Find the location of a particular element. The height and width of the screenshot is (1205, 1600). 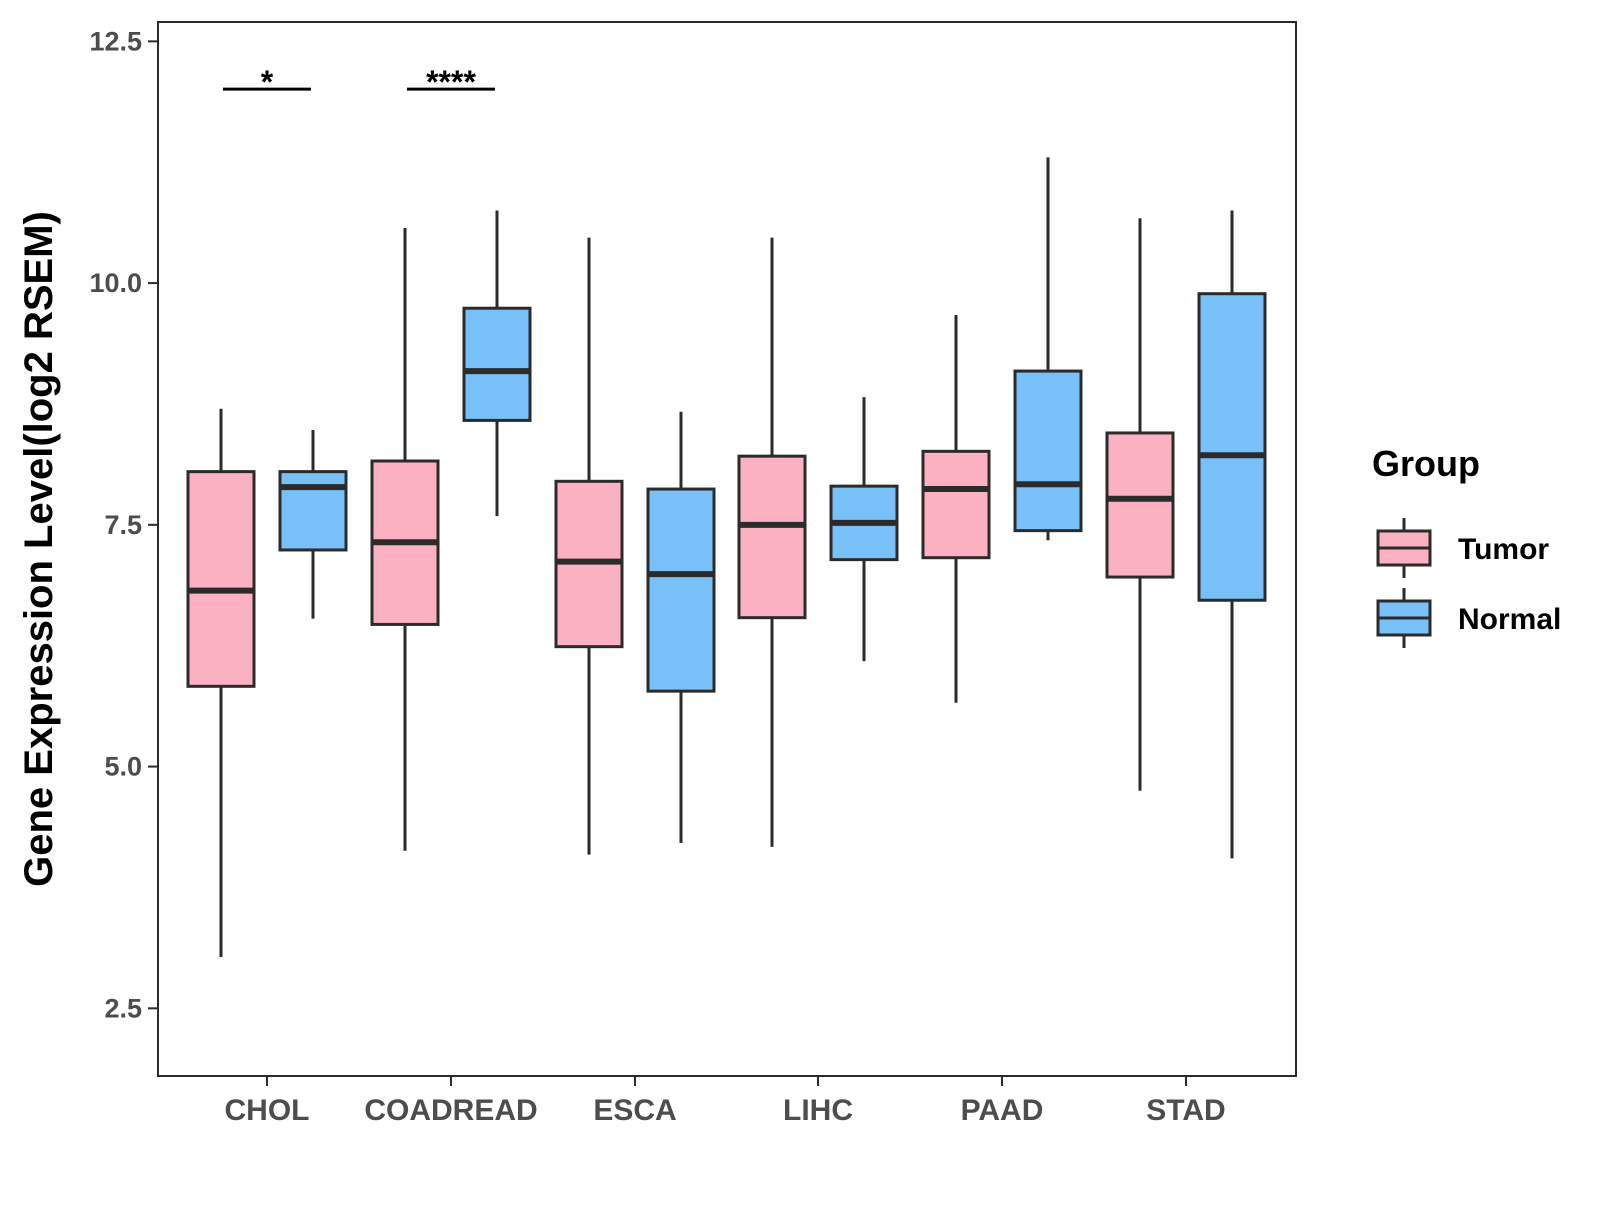

x-tick-label: COADREAD is located at coordinates (450, 1110).